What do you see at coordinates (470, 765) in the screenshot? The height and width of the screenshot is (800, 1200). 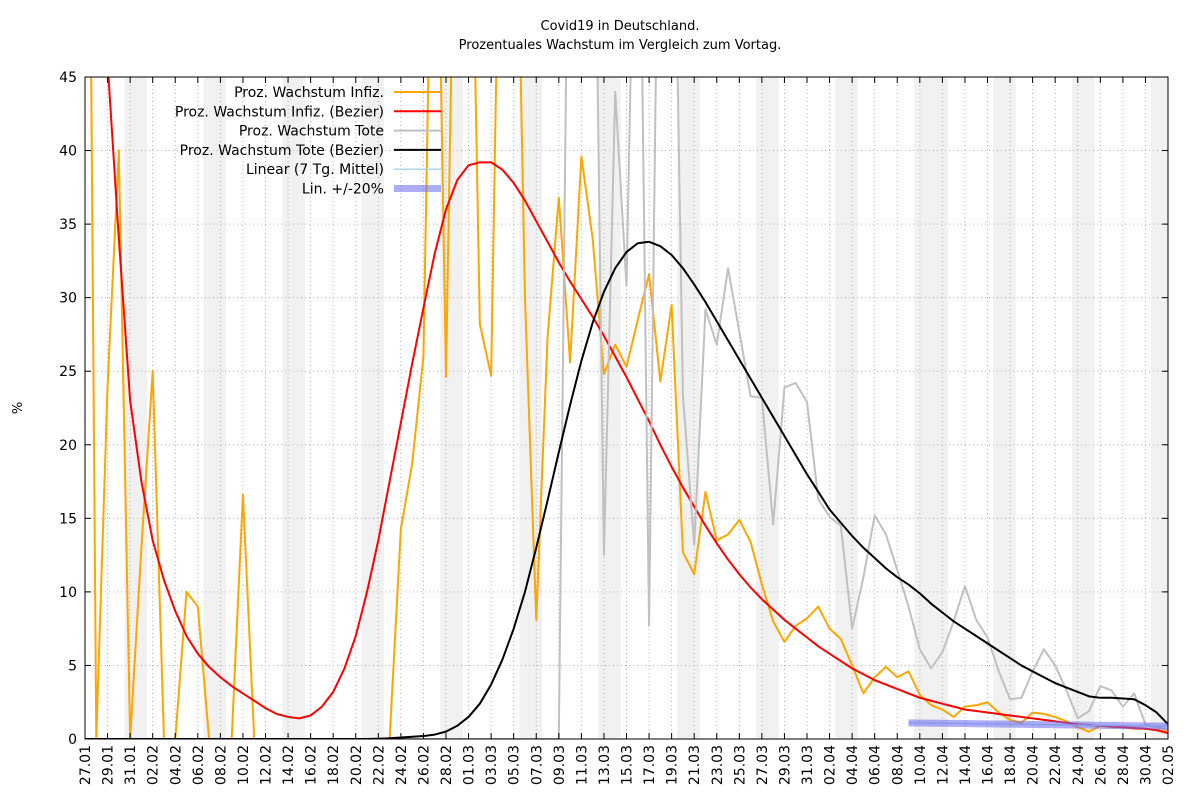 I see `x-tick-label: 01.03` at bounding box center [470, 765].